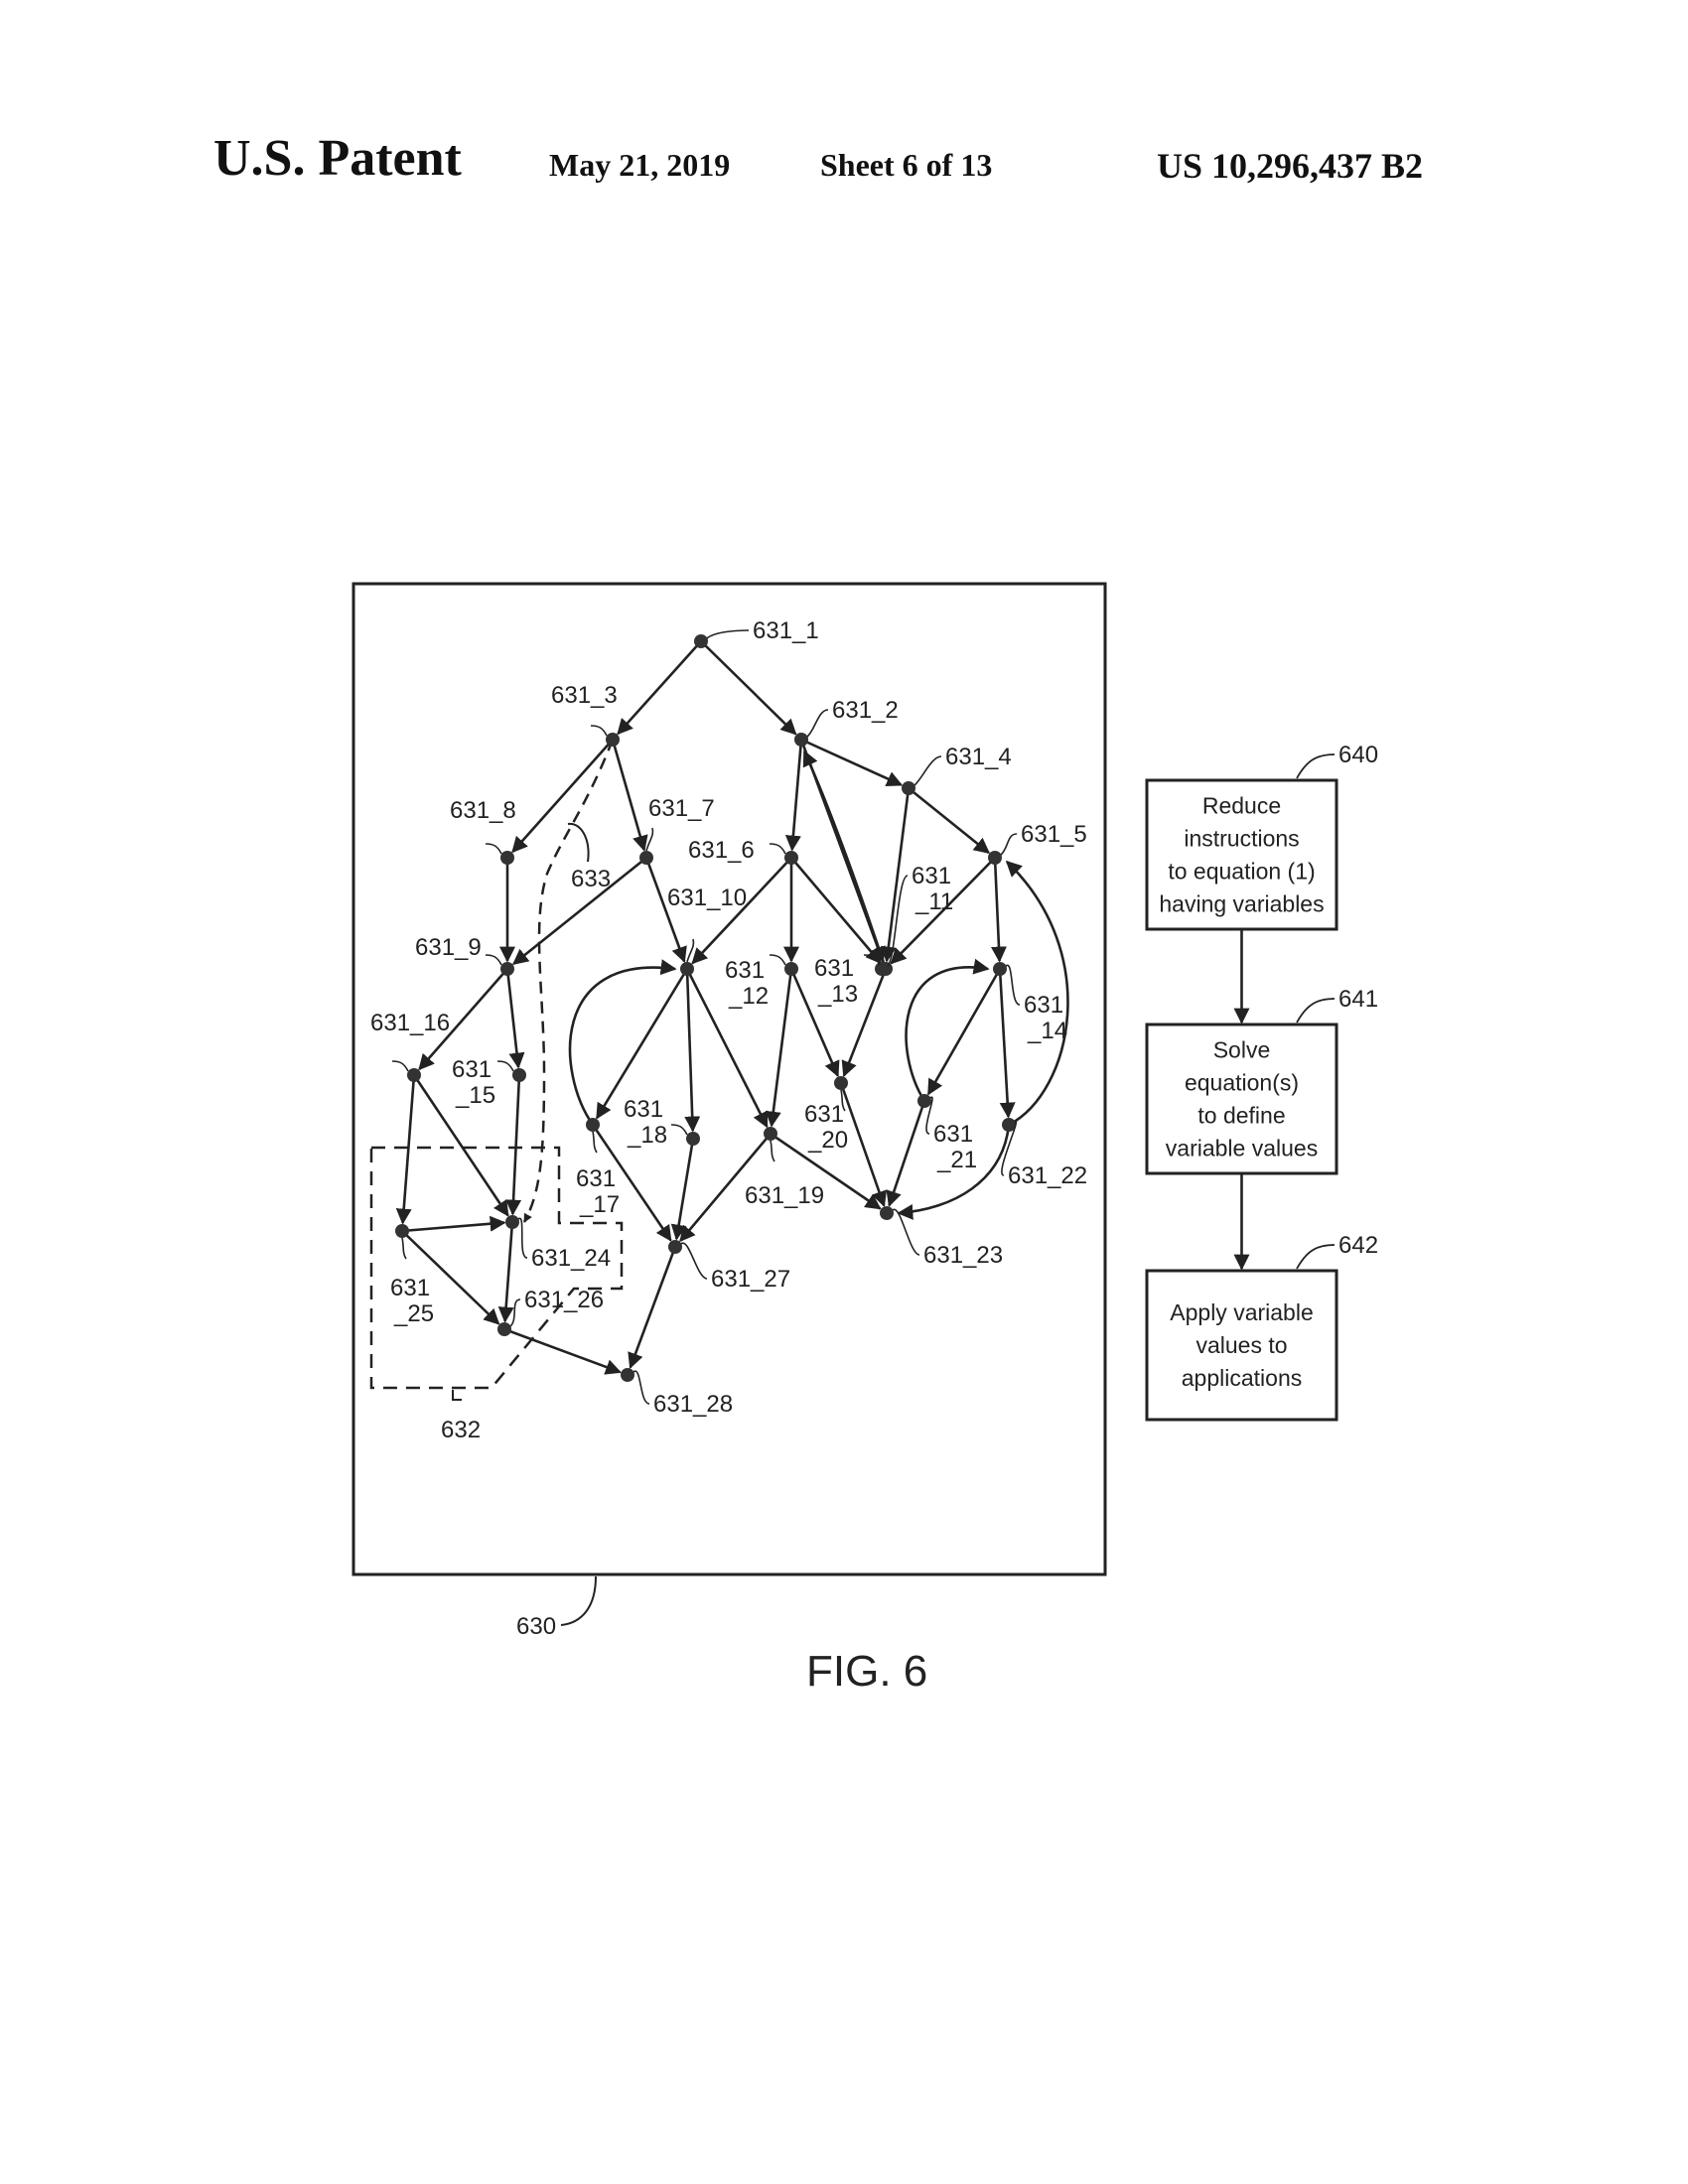  I want to click on edge-n12-n20, so click(814, 1023).